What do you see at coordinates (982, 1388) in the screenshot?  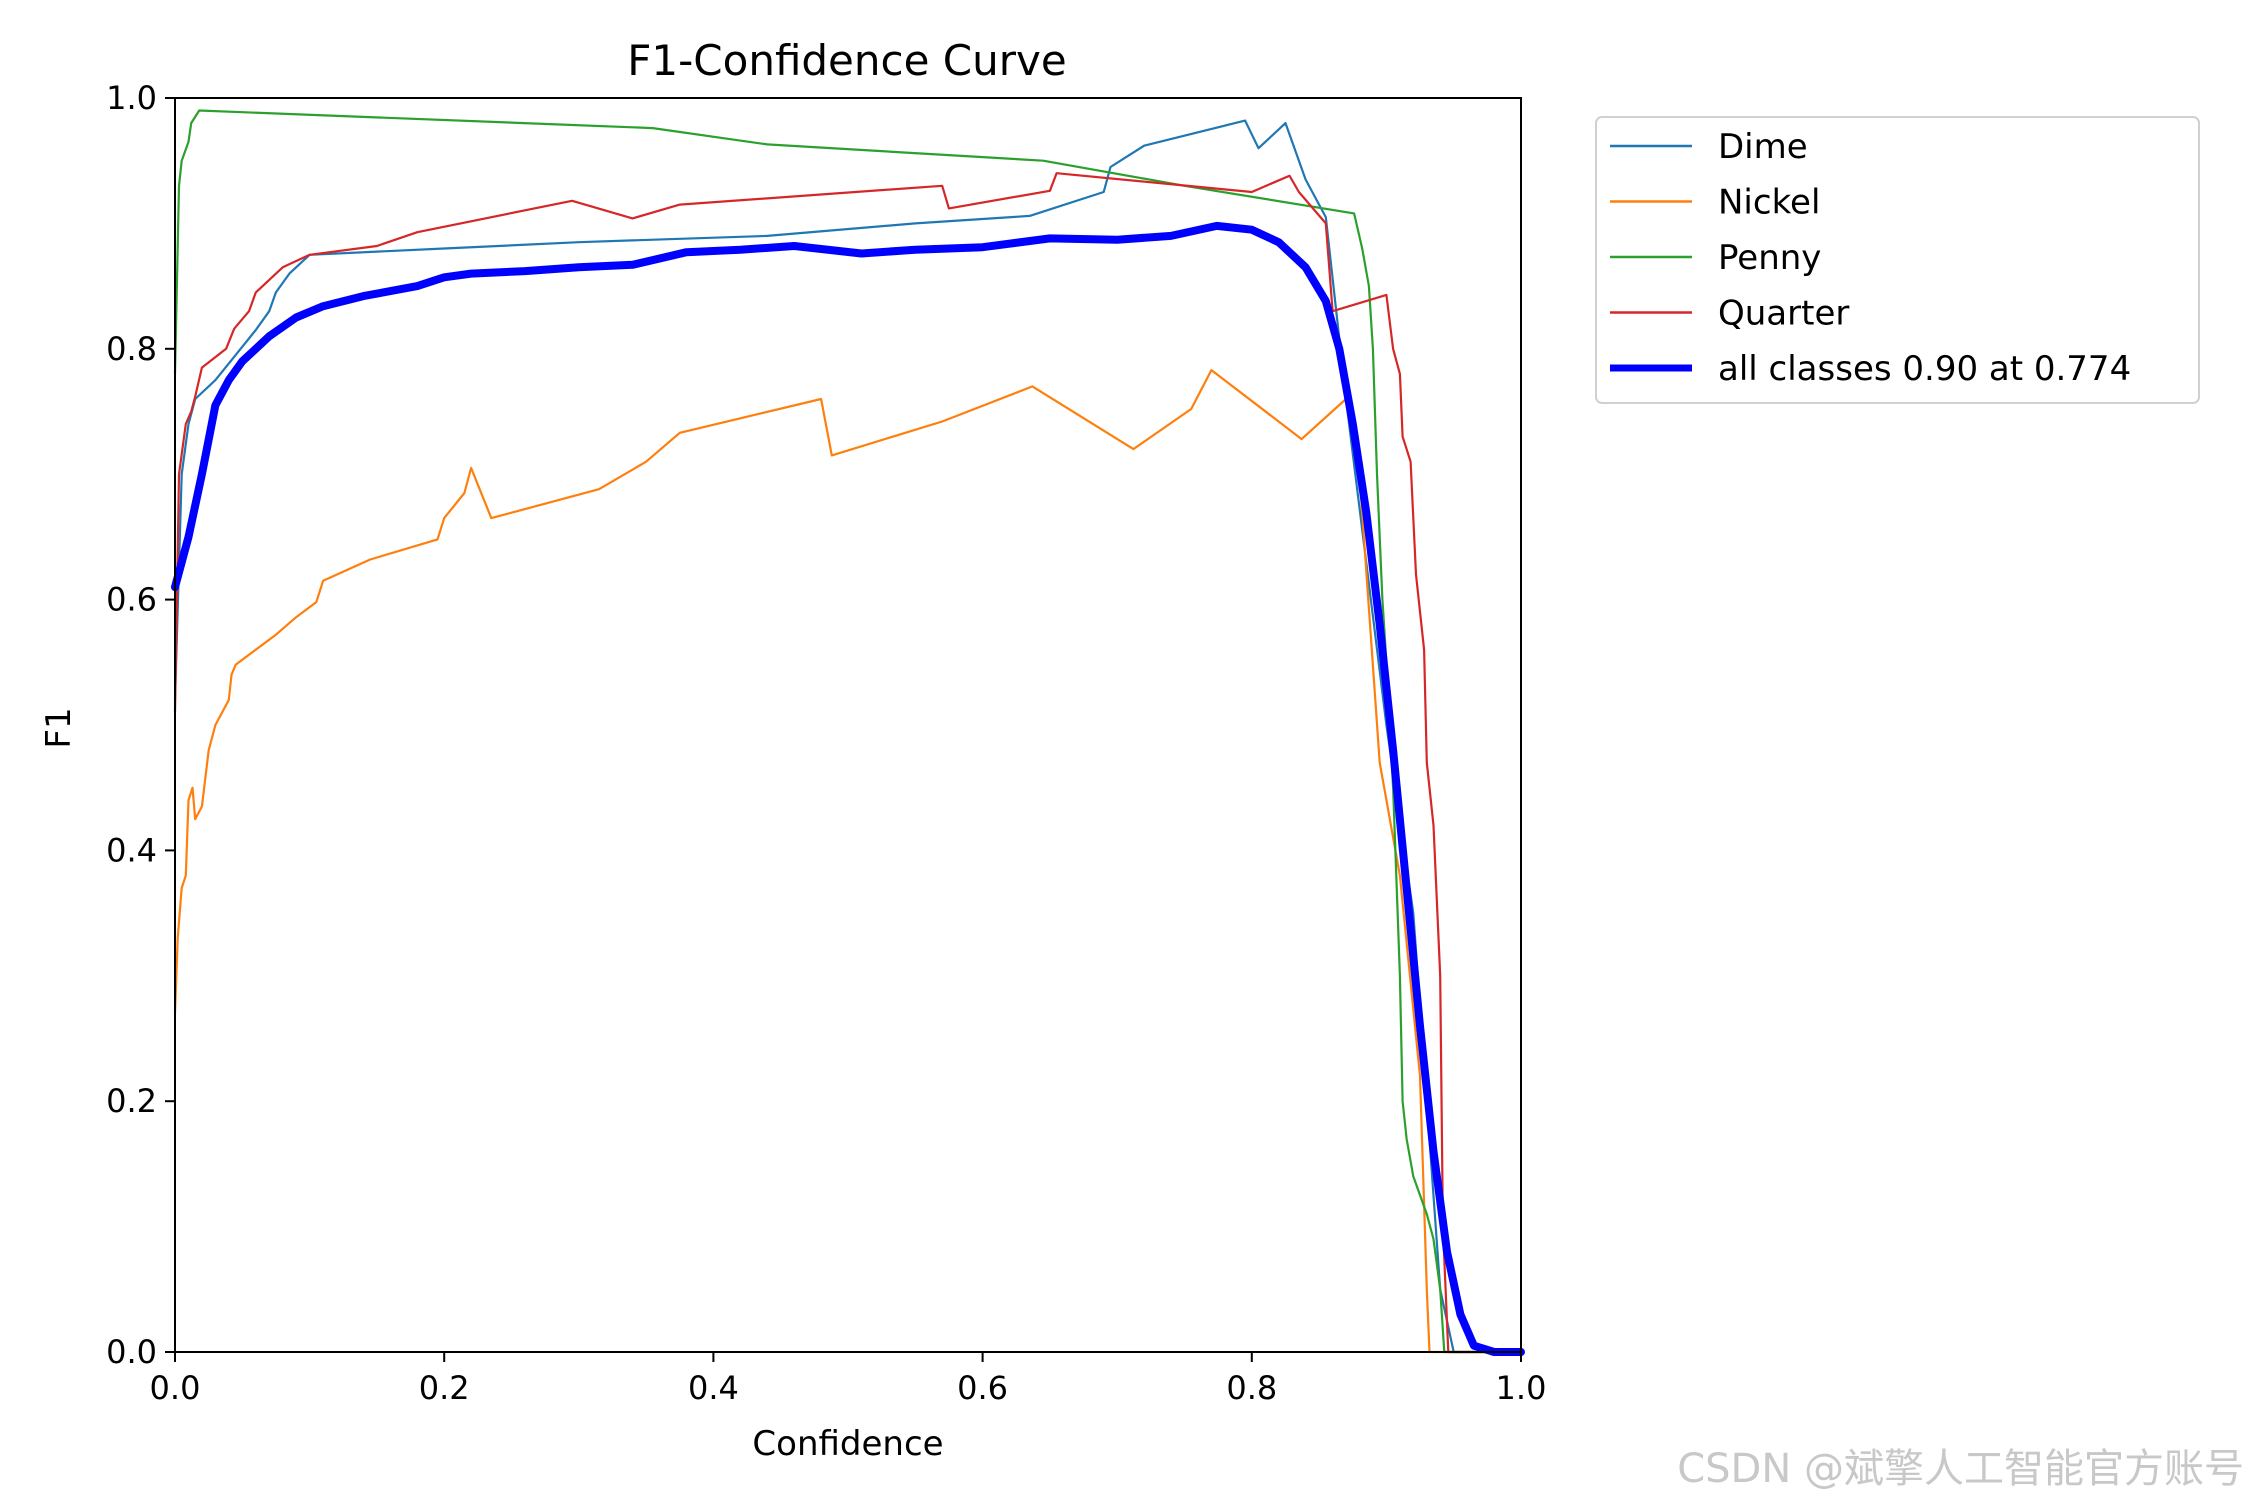 I see `x-tick-label: 0.6` at bounding box center [982, 1388].